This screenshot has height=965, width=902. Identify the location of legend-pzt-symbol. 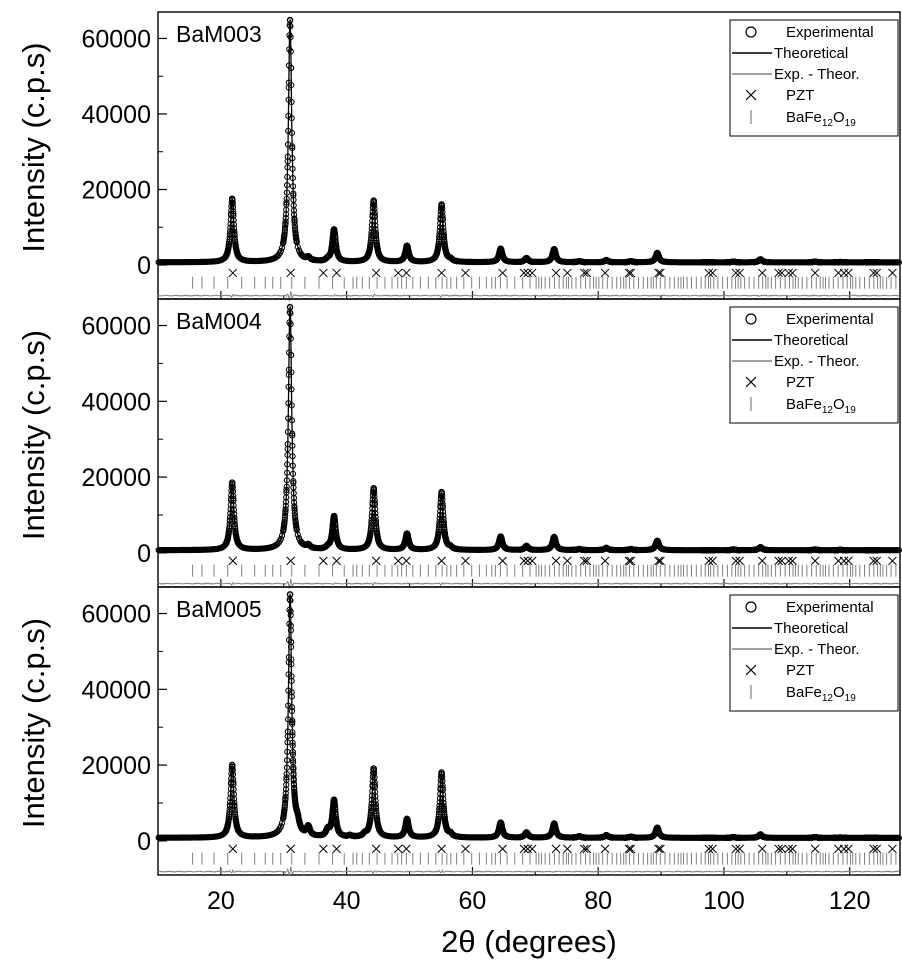
(751, 95).